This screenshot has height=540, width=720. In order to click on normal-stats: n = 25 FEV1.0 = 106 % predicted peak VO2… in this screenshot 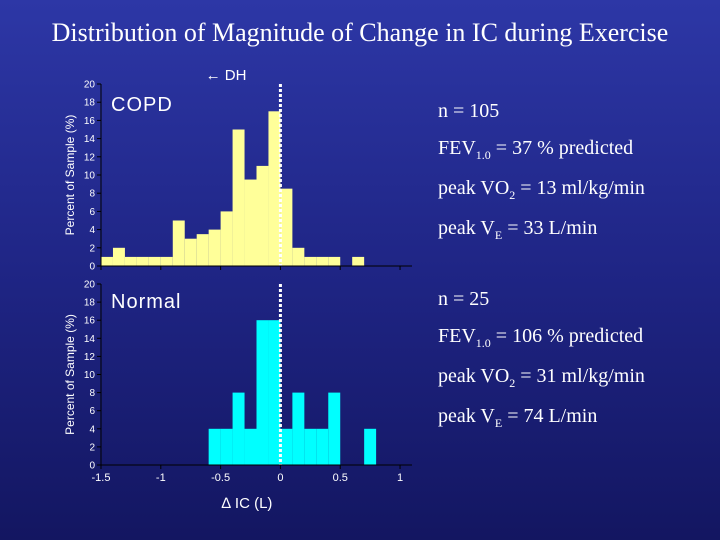, I will do `click(541, 359)`.